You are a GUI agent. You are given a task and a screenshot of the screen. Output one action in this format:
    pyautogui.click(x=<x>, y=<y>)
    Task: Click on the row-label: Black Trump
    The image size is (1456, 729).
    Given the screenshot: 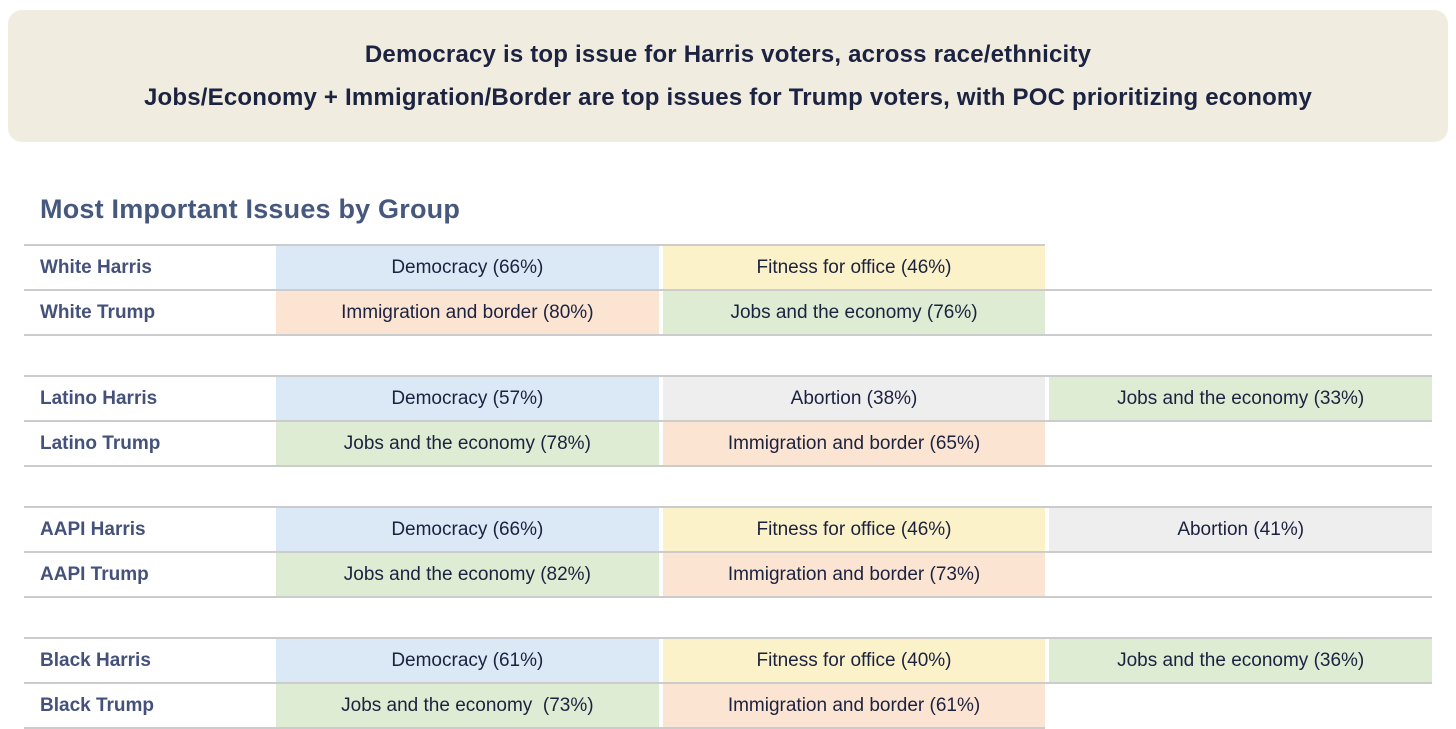 What is the action you would take?
    pyautogui.click(x=148, y=705)
    